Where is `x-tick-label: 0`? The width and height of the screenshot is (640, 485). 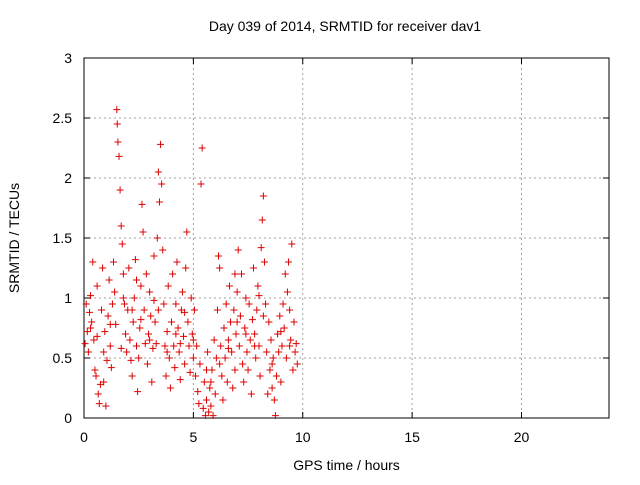 x-tick-label: 0 is located at coordinates (84, 437).